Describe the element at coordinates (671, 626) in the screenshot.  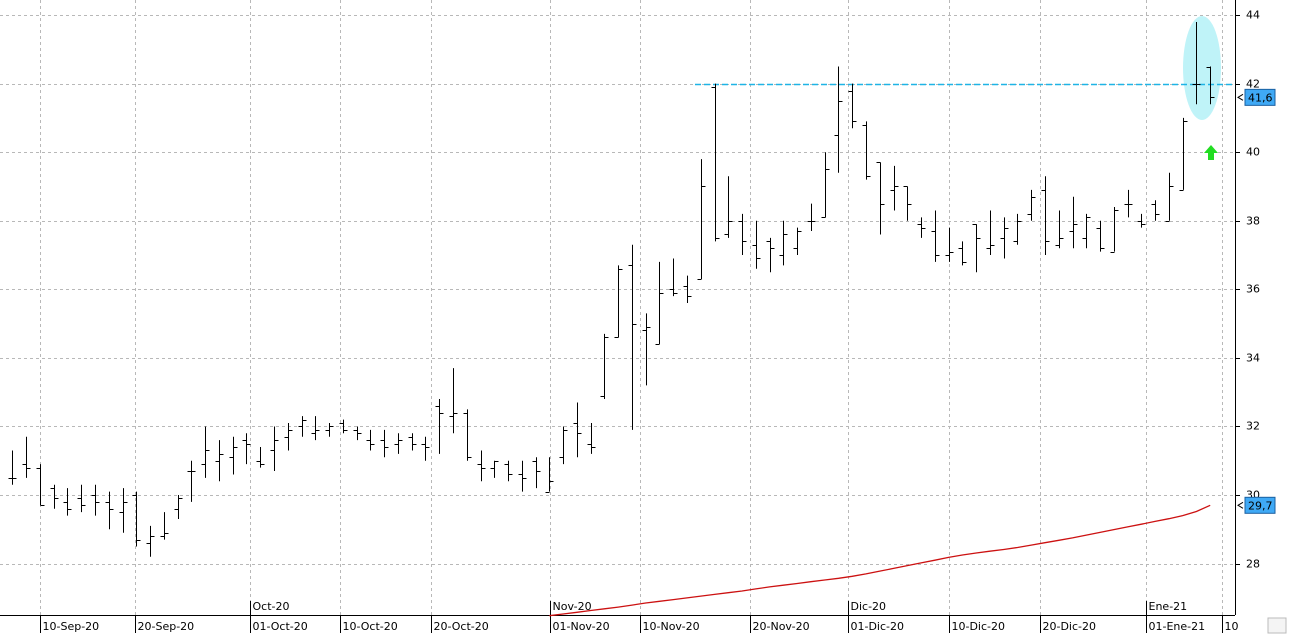
I see `x-tick-label: 10-Nov-20` at that location.